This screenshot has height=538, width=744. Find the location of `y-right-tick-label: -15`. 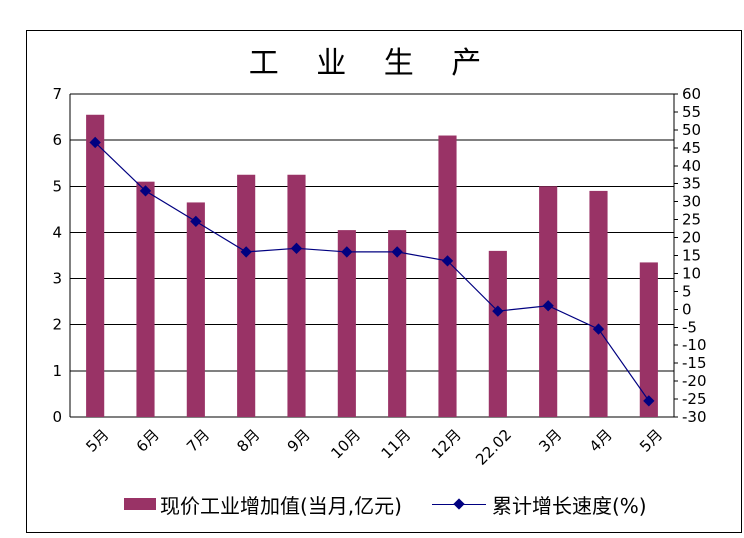

y-right-tick-label: -15 is located at coordinates (694, 363).